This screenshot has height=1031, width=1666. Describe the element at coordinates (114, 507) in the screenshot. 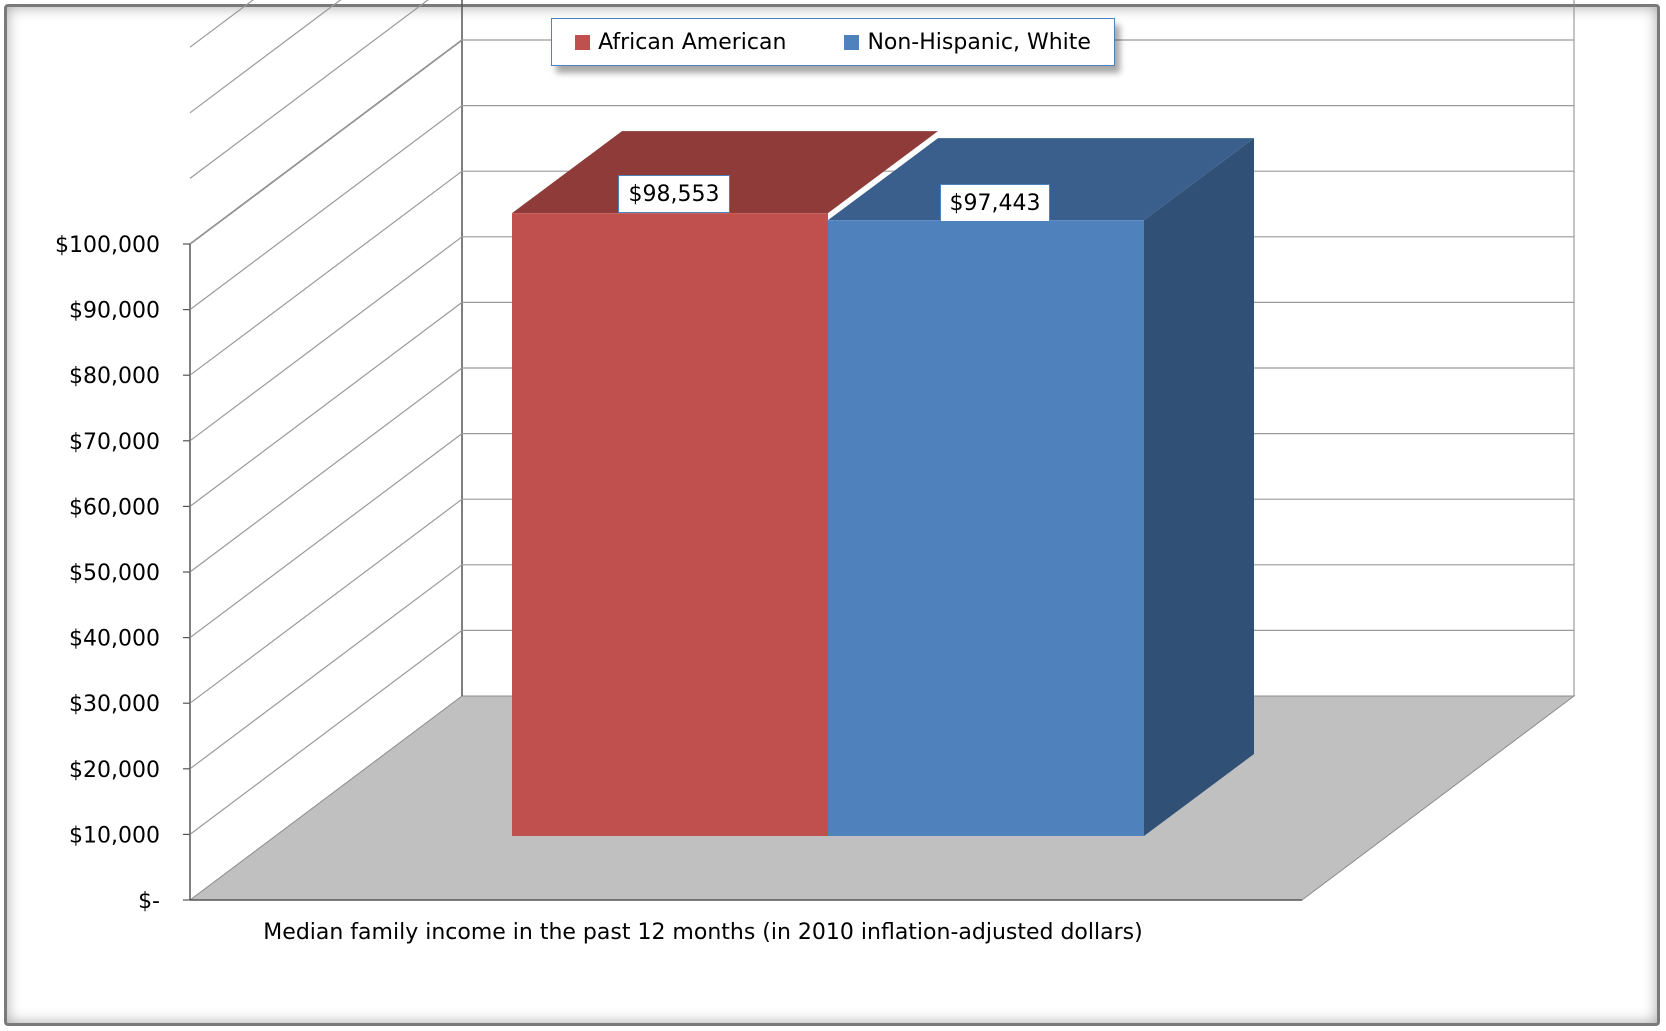

I see `y-tick-label: $60,000` at that location.